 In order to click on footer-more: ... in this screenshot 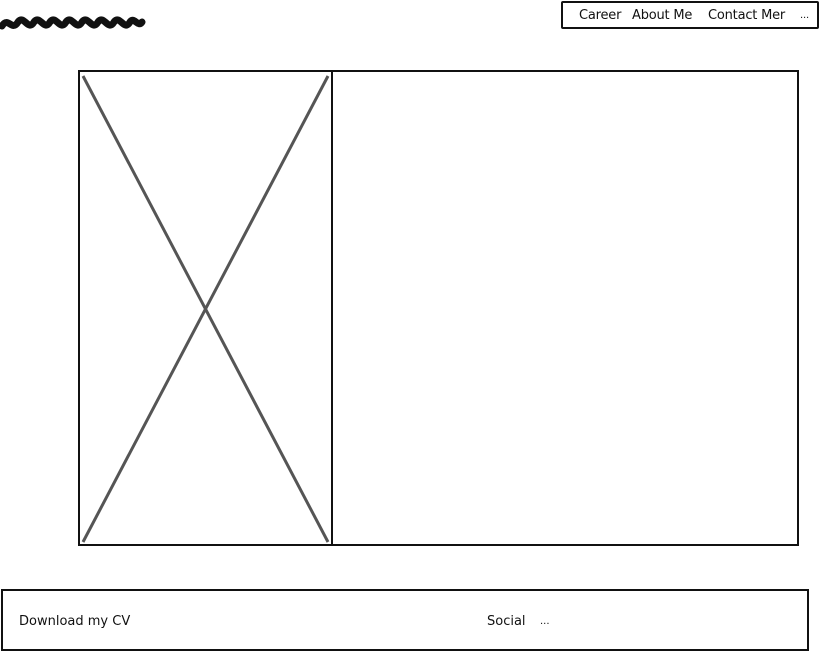, I will do `click(545, 621)`.